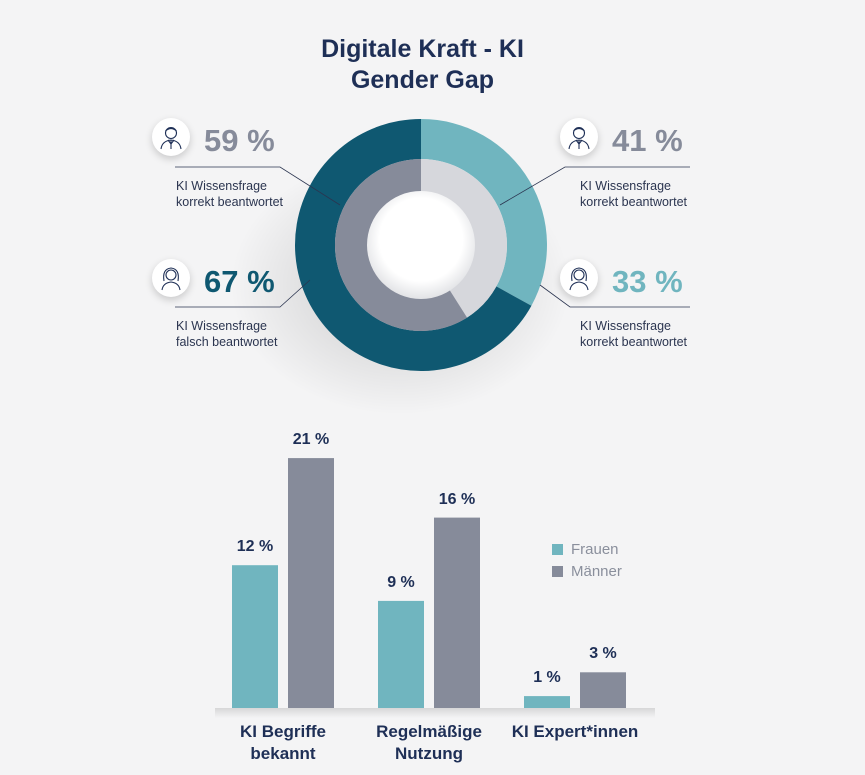 The width and height of the screenshot is (865, 775). Describe the element at coordinates (557, 571) in the screenshot. I see `legend-swatch-maenner` at that location.